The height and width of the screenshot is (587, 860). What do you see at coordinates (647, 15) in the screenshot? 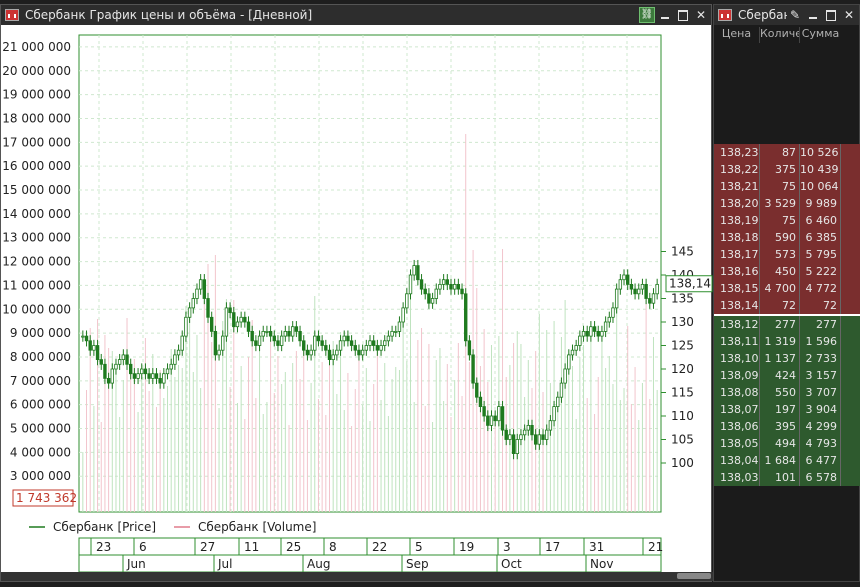
I see `link-icon: ⛓` at bounding box center [647, 15].